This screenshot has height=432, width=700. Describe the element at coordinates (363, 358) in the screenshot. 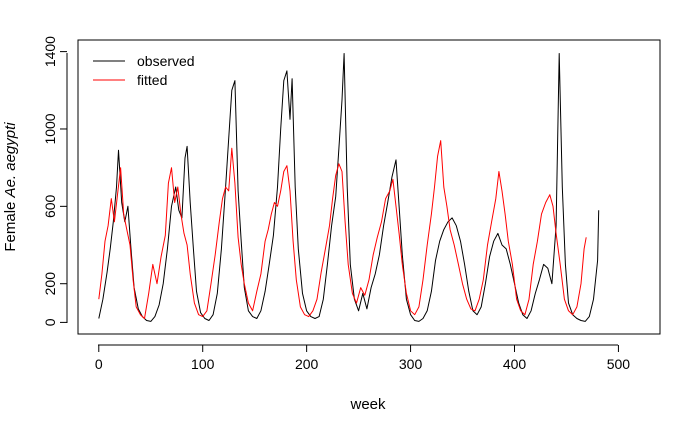

I see `x-axis: 0 100 200 300 400 500` at that location.